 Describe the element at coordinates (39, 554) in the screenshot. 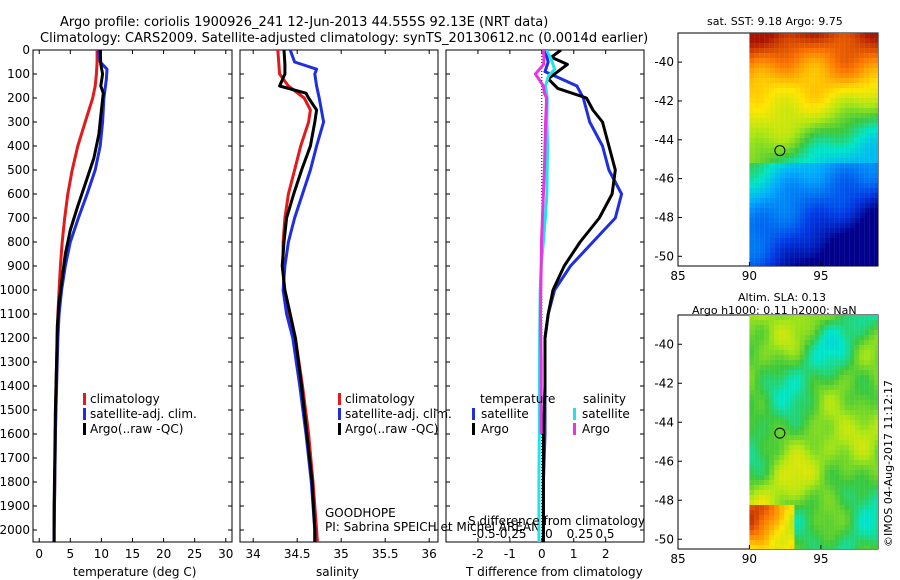

I see `x-tick-label: 0` at that location.